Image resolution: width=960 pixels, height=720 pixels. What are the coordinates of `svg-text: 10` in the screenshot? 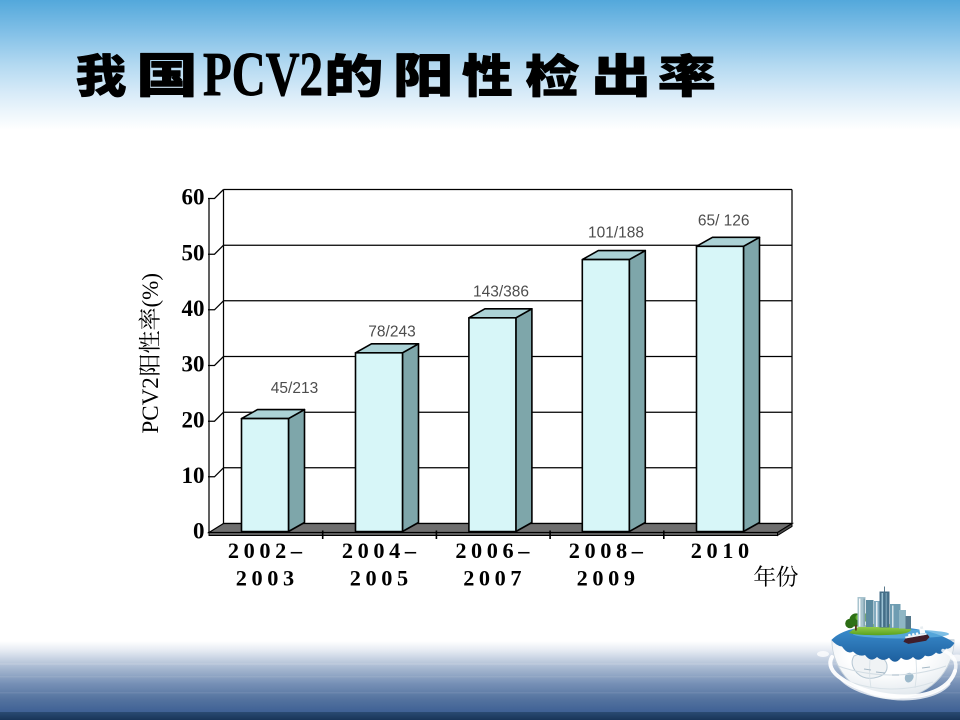 It's located at (193, 475).